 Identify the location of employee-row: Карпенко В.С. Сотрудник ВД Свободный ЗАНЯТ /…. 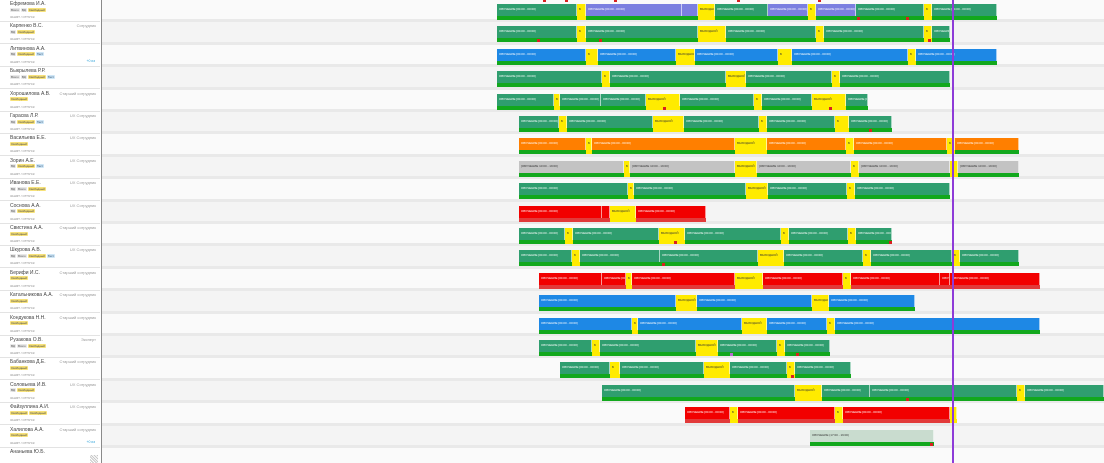
(50, 33).